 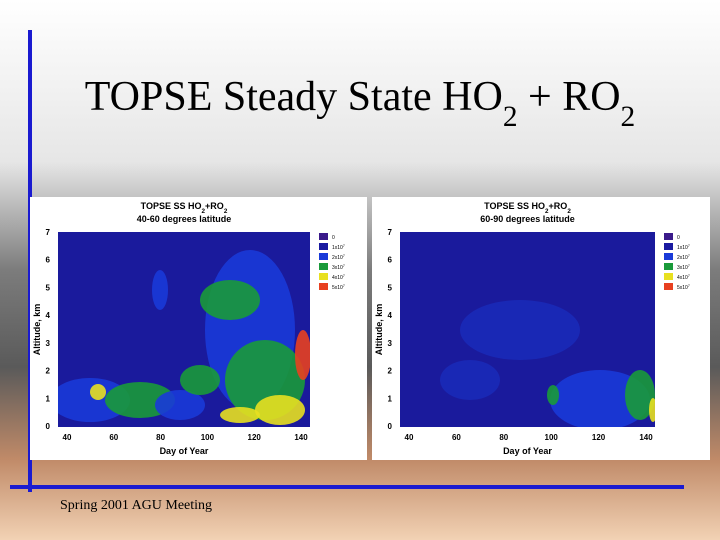 What do you see at coordinates (569, 97) in the screenshot?
I see `text-part: + RO` at bounding box center [569, 97].